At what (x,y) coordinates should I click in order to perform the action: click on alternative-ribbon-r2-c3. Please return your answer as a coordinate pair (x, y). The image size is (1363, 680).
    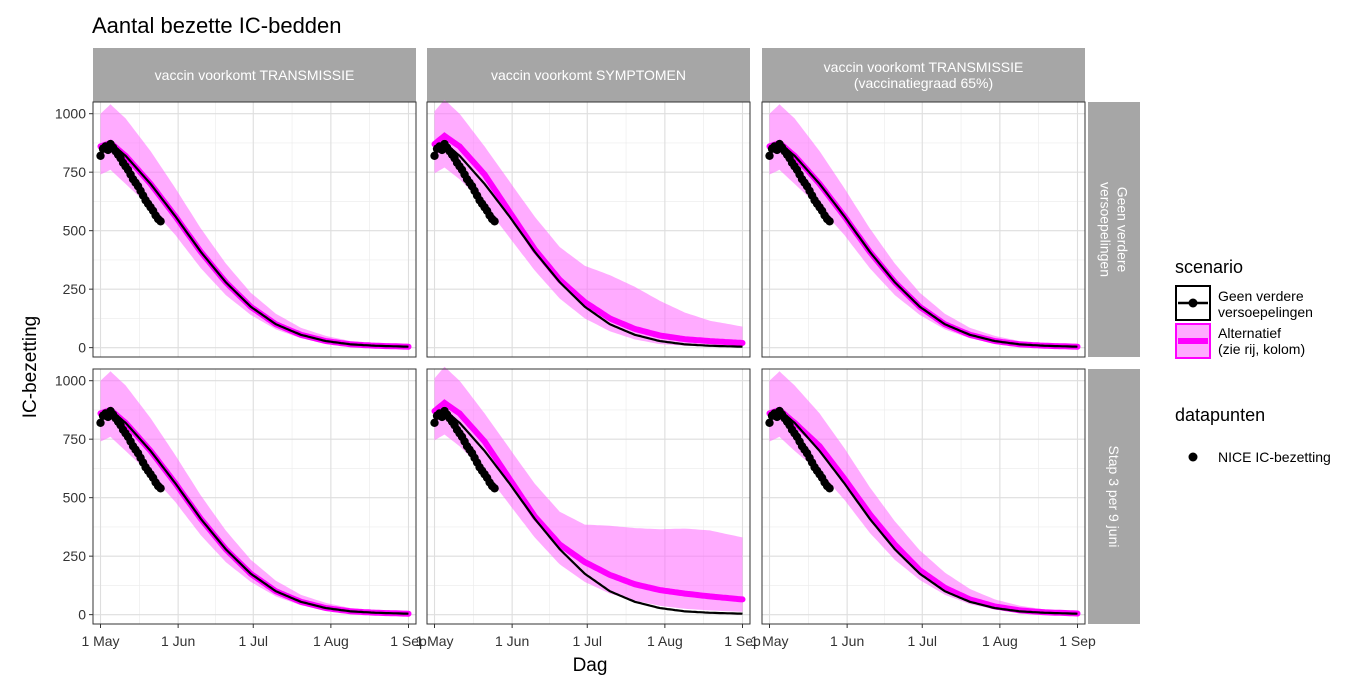
    Looking at the image, I should click on (923, 492).